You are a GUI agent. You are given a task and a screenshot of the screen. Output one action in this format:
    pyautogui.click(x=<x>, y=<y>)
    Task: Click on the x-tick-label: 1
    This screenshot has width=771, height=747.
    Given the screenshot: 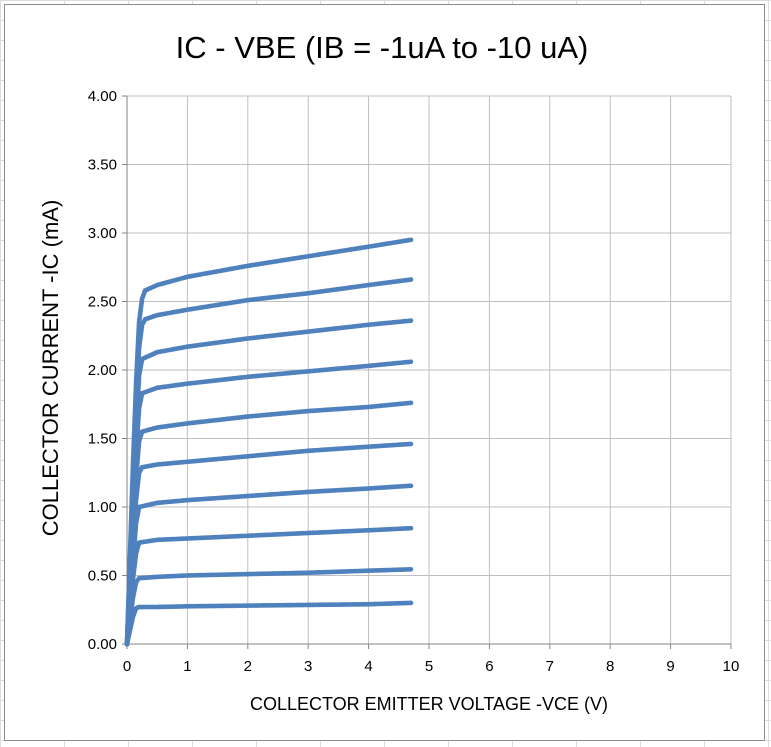 What is the action you would take?
    pyautogui.click(x=187, y=666)
    